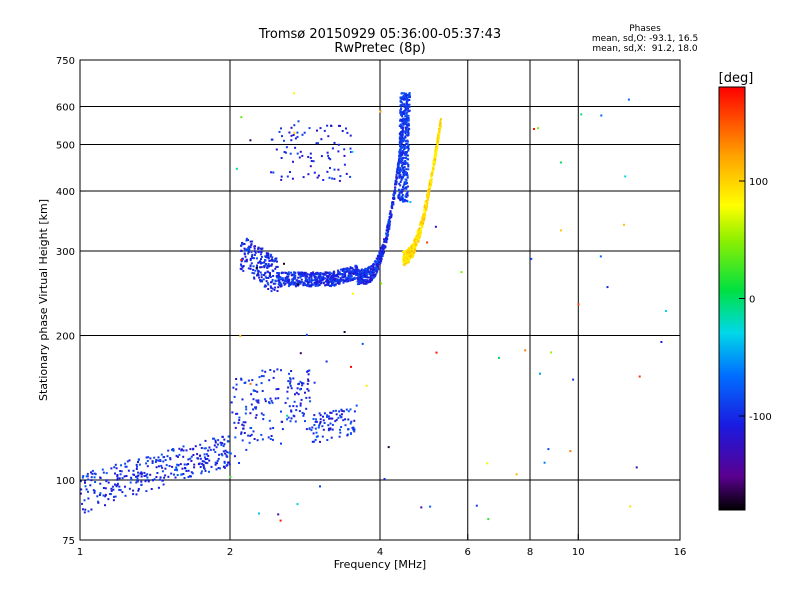 The width and height of the screenshot is (800, 600). I want to click on y-tick-label: 500, so click(65, 146).